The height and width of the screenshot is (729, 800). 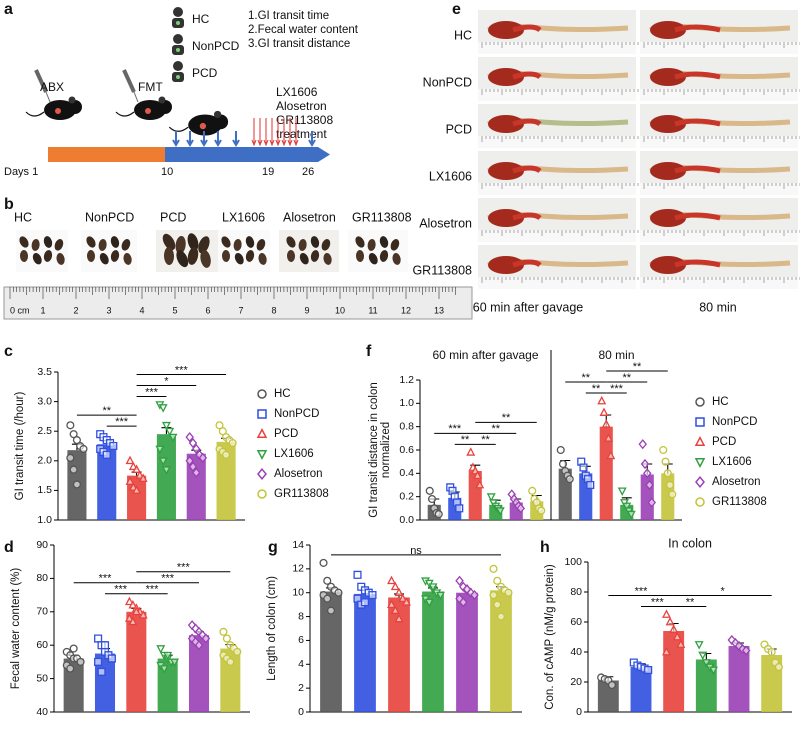 What do you see at coordinates (75, 310) in the screenshot?
I see `ruler-number: 2` at bounding box center [75, 310].